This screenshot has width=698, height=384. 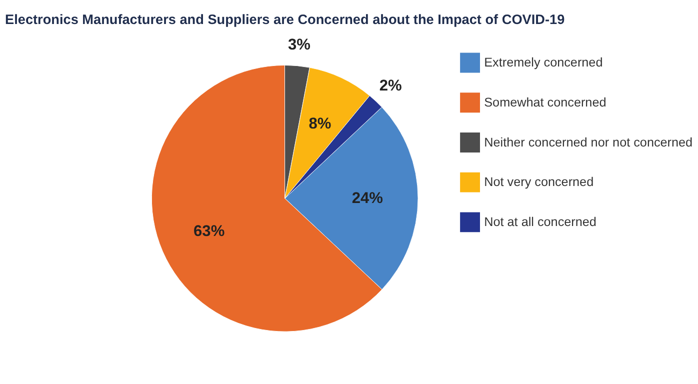 What do you see at coordinates (540, 222) in the screenshot?
I see `legend-label: Not at all concerned` at bounding box center [540, 222].